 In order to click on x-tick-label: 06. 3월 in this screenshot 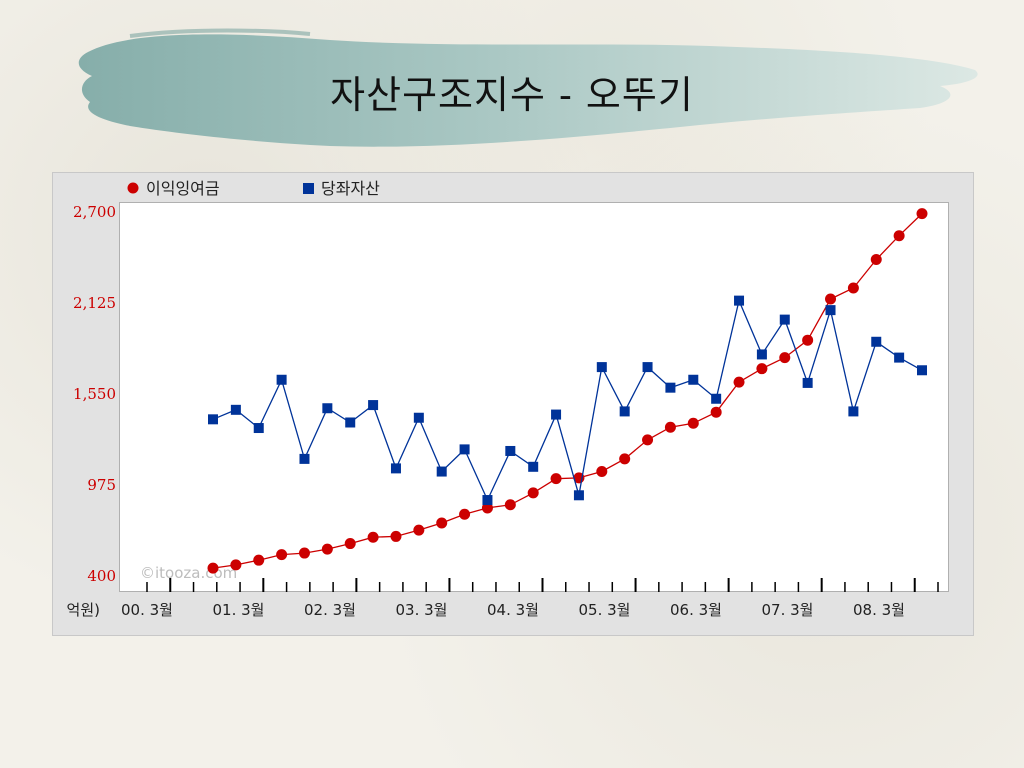, I will do `click(696, 610)`.